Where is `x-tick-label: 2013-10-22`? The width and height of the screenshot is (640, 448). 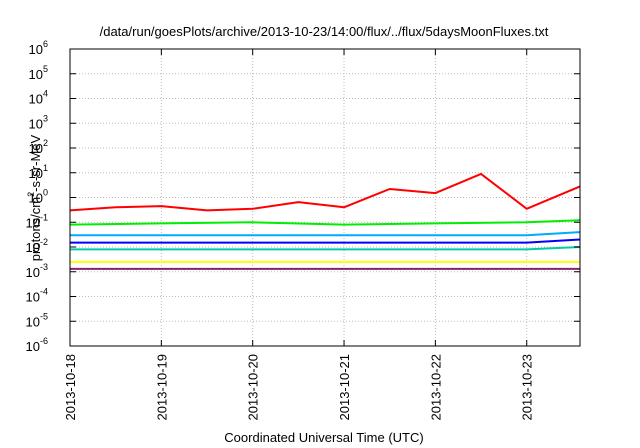 x-tick-label: 2013-10-22 is located at coordinates (435, 387).